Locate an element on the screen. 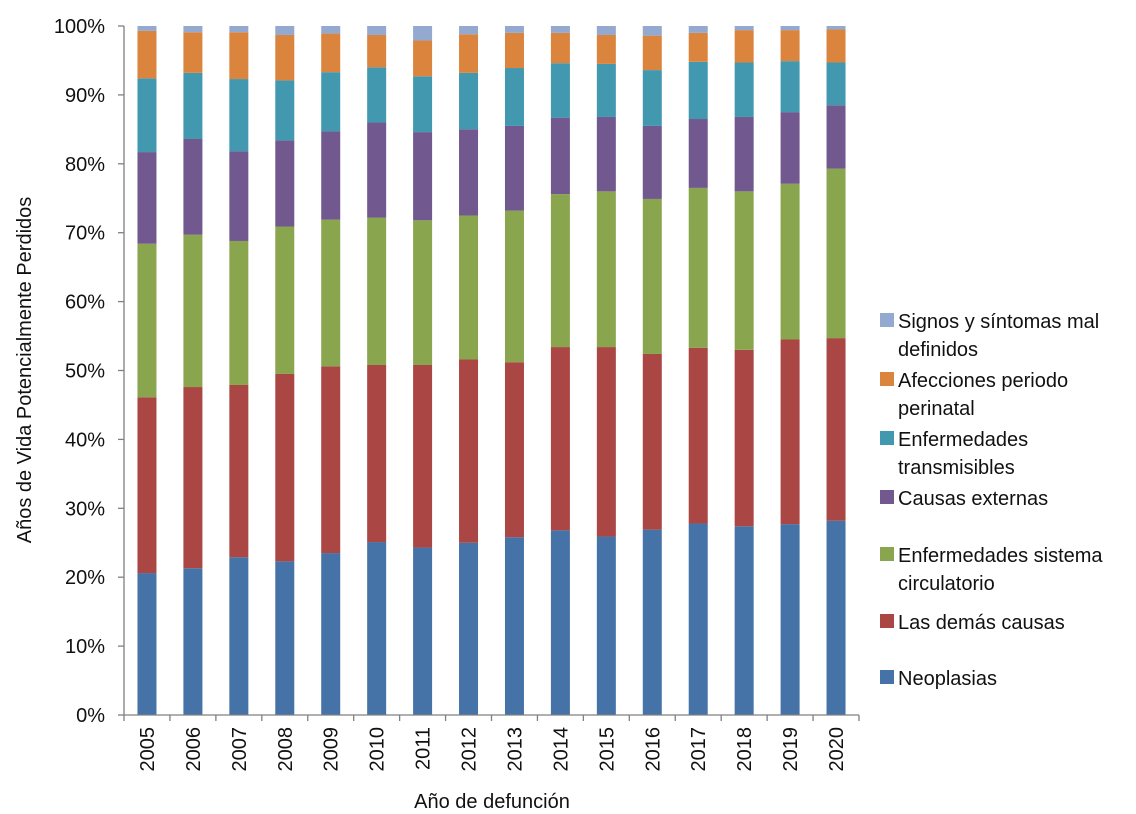 This screenshot has height=814, width=1136. y-ticks: 0% 10% 20% 30% 40% 50% 60% 70% 80% 90% 100% is located at coordinates (89, 371).